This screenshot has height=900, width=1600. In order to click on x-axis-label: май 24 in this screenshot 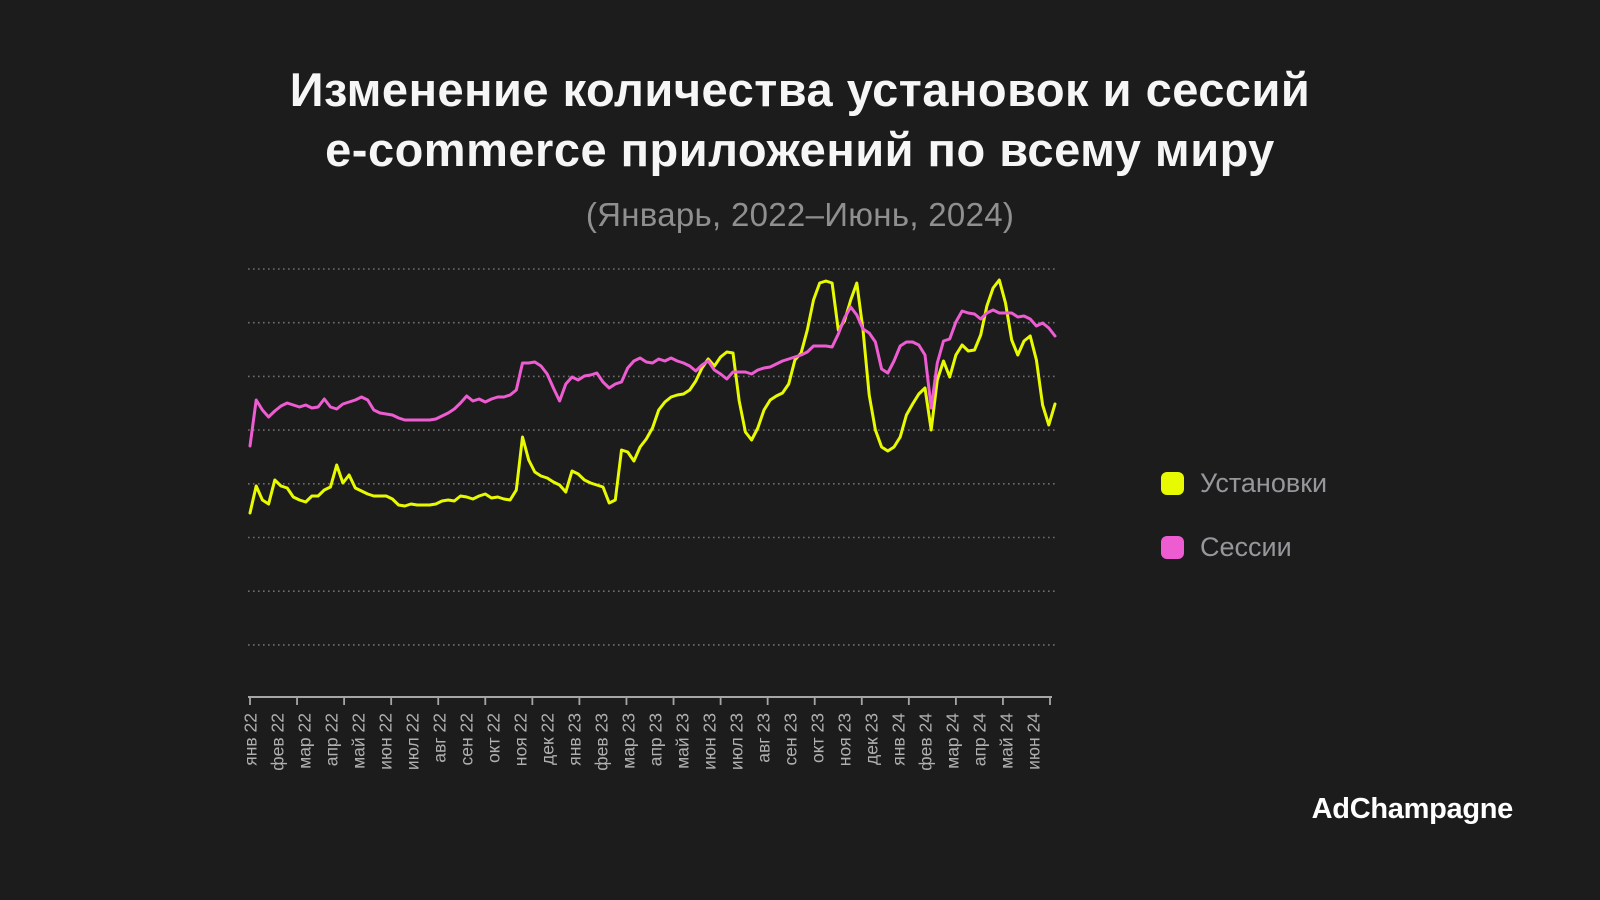, I will do `click(1007, 741)`.